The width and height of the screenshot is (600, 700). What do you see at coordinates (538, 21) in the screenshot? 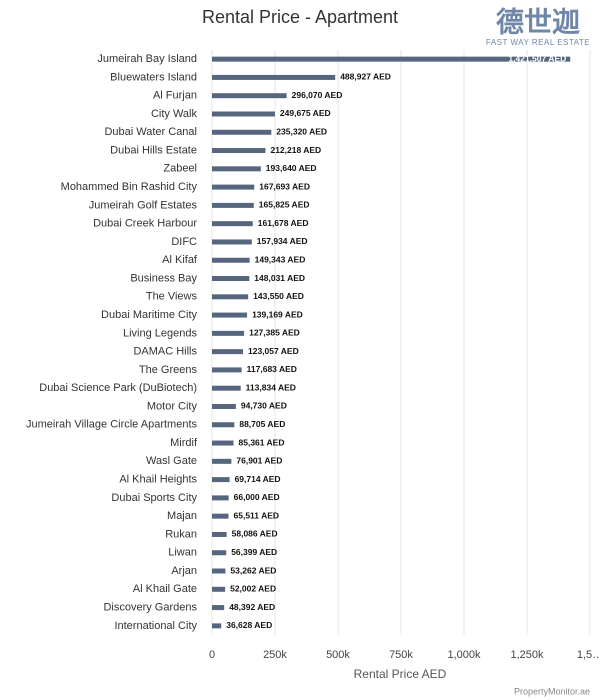
I see `logo: 德世迦` at bounding box center [538, 21].